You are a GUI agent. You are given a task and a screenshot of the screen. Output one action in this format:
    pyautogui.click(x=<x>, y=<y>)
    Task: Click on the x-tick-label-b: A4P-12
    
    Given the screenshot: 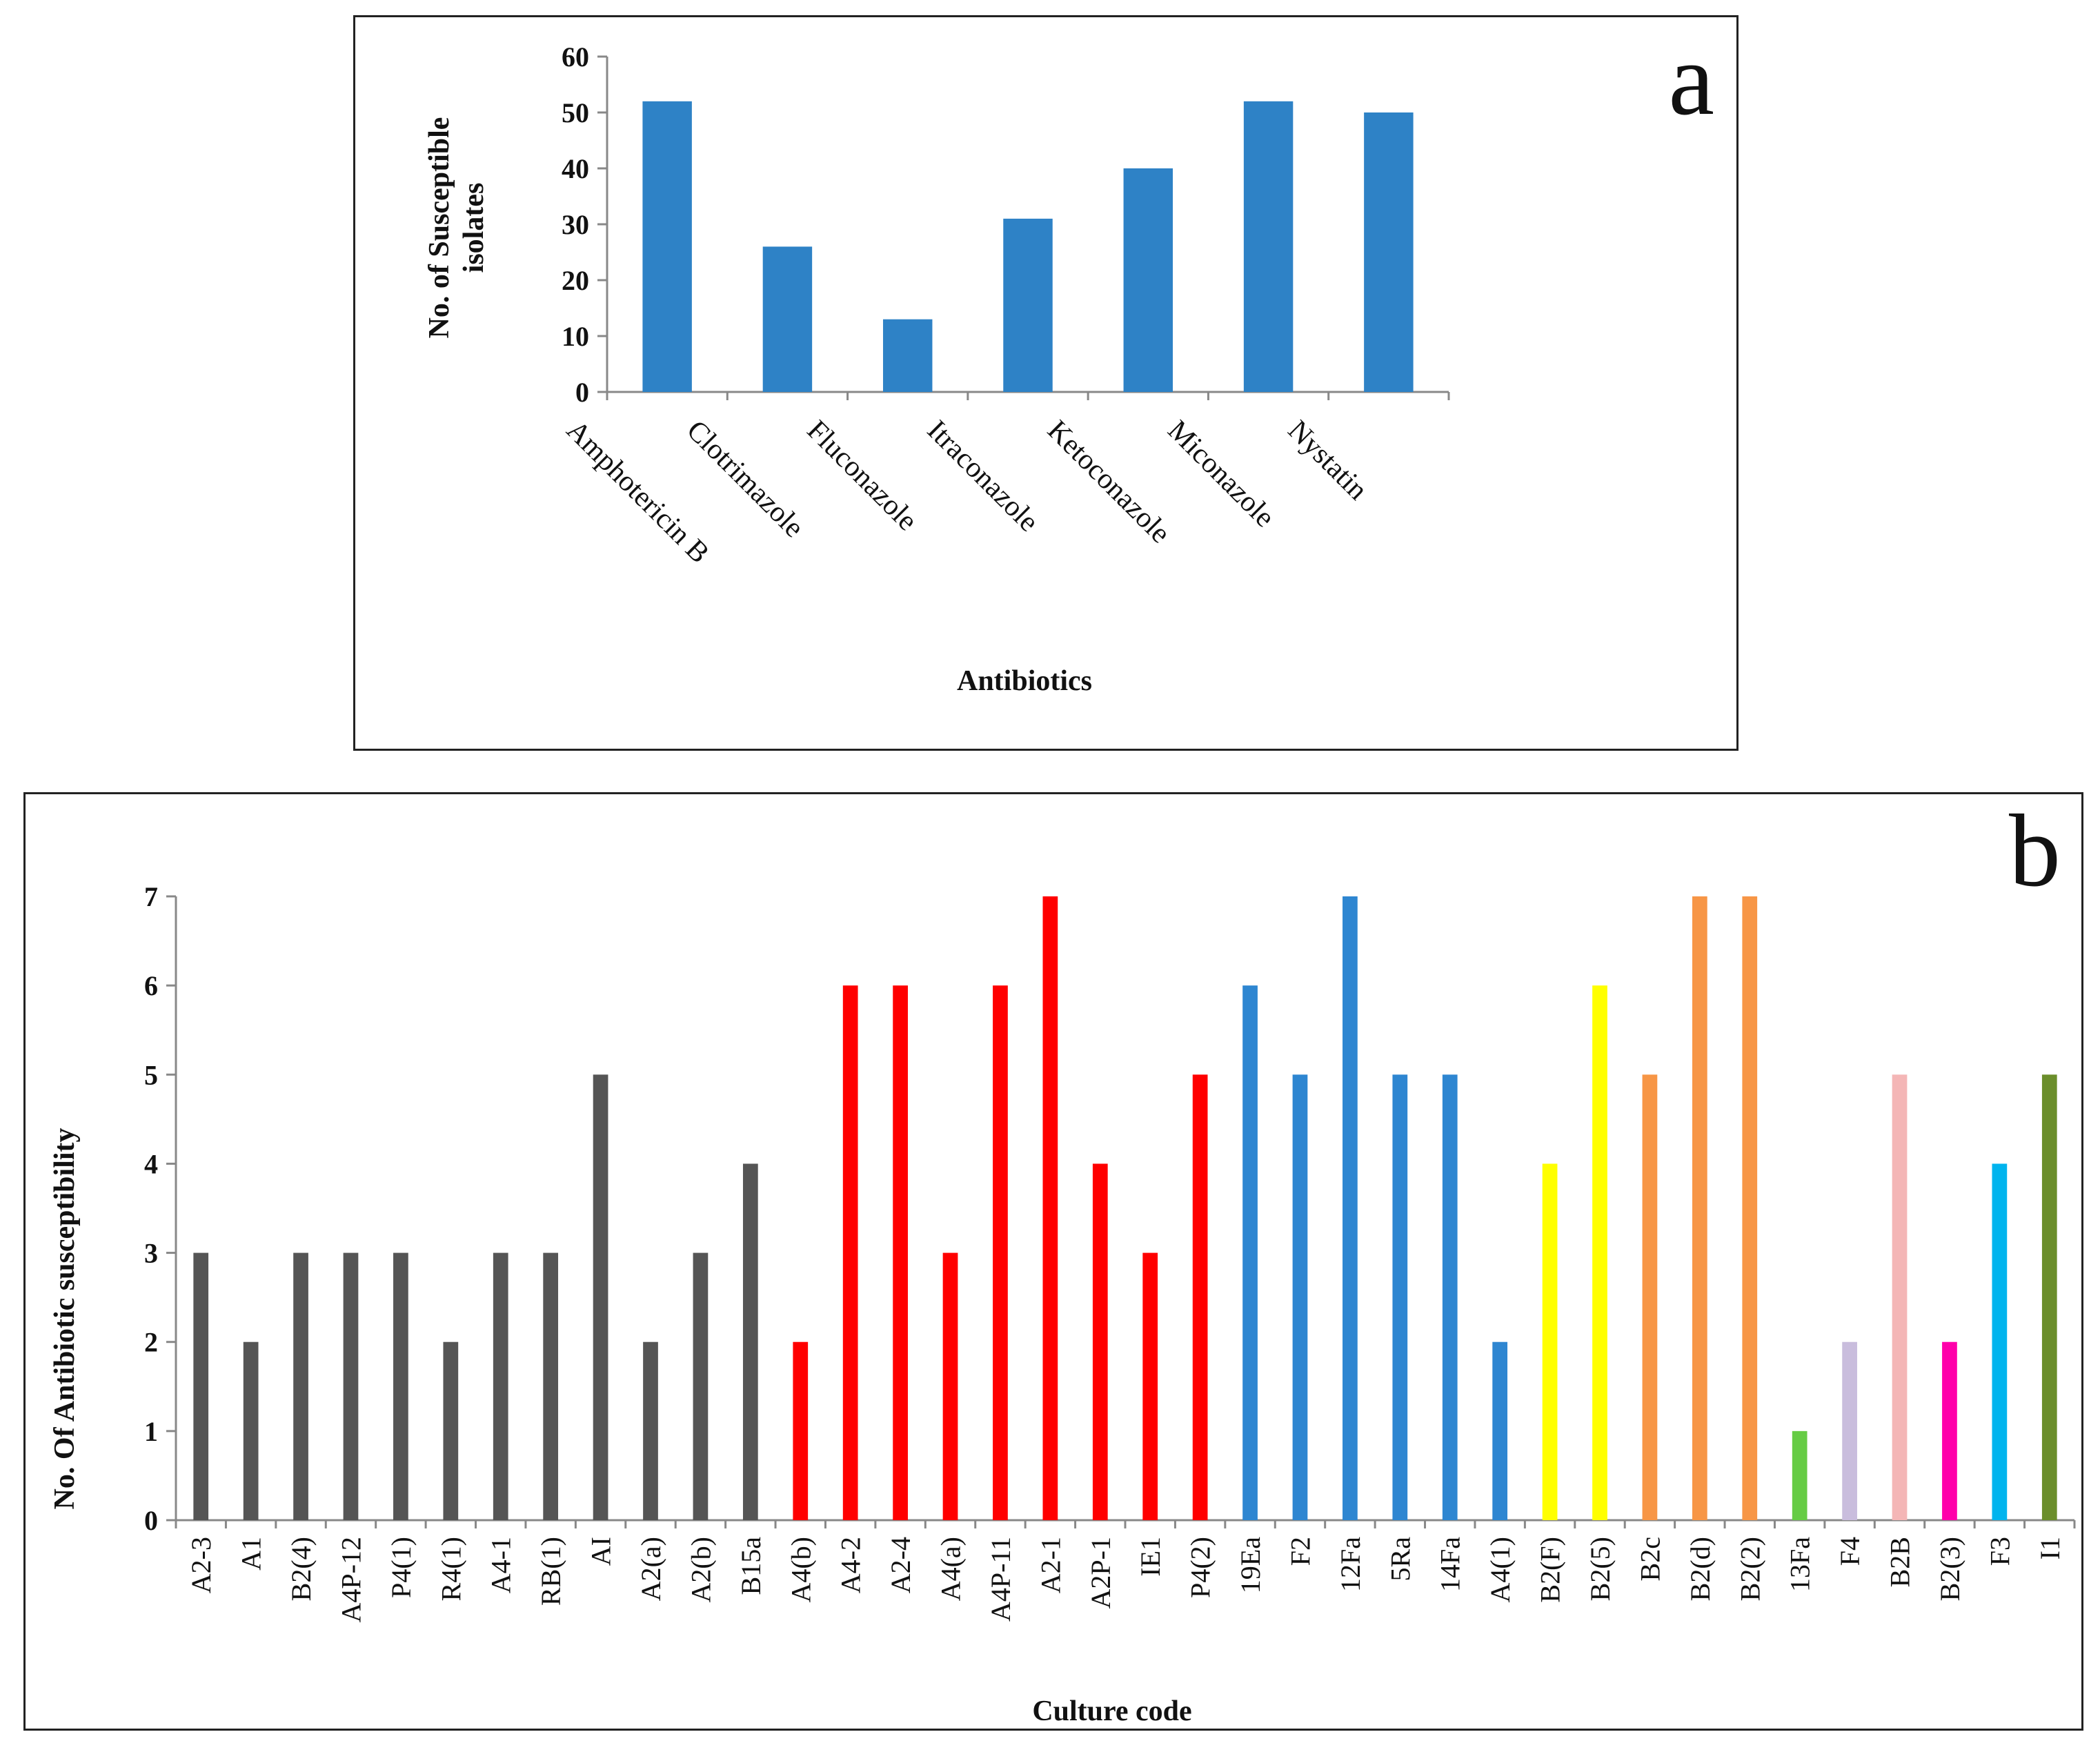 What is the action you would take?
    pyautogui.click(x=350, y=1579)
    